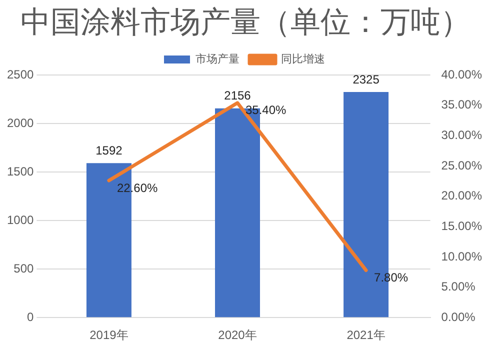 This screenshot has height=348, width=491. Describe the element at coordinates (461, 225) in the screenshot. I see `y2-tick-label: 15.00%` at that location.